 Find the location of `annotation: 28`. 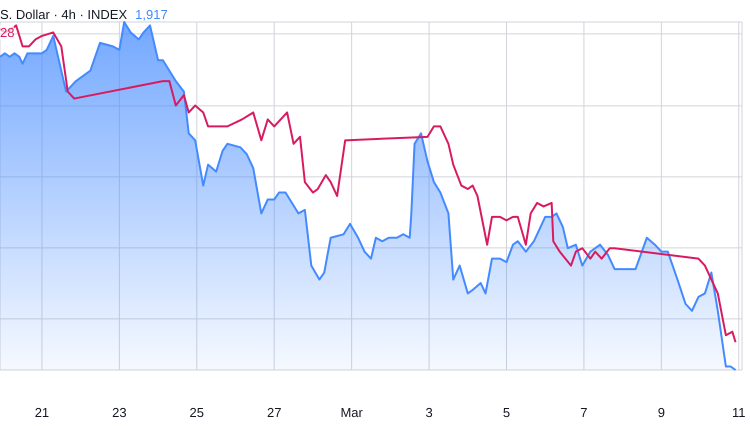

annotation: 28 is located at coordinates (7, 32).